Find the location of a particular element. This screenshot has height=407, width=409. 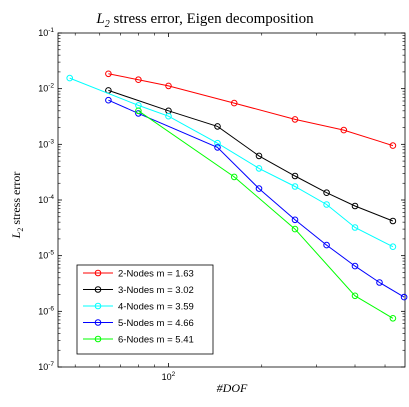

legend-label: 5-Nodes m = 4.66 is located at coordinates (156, 323).